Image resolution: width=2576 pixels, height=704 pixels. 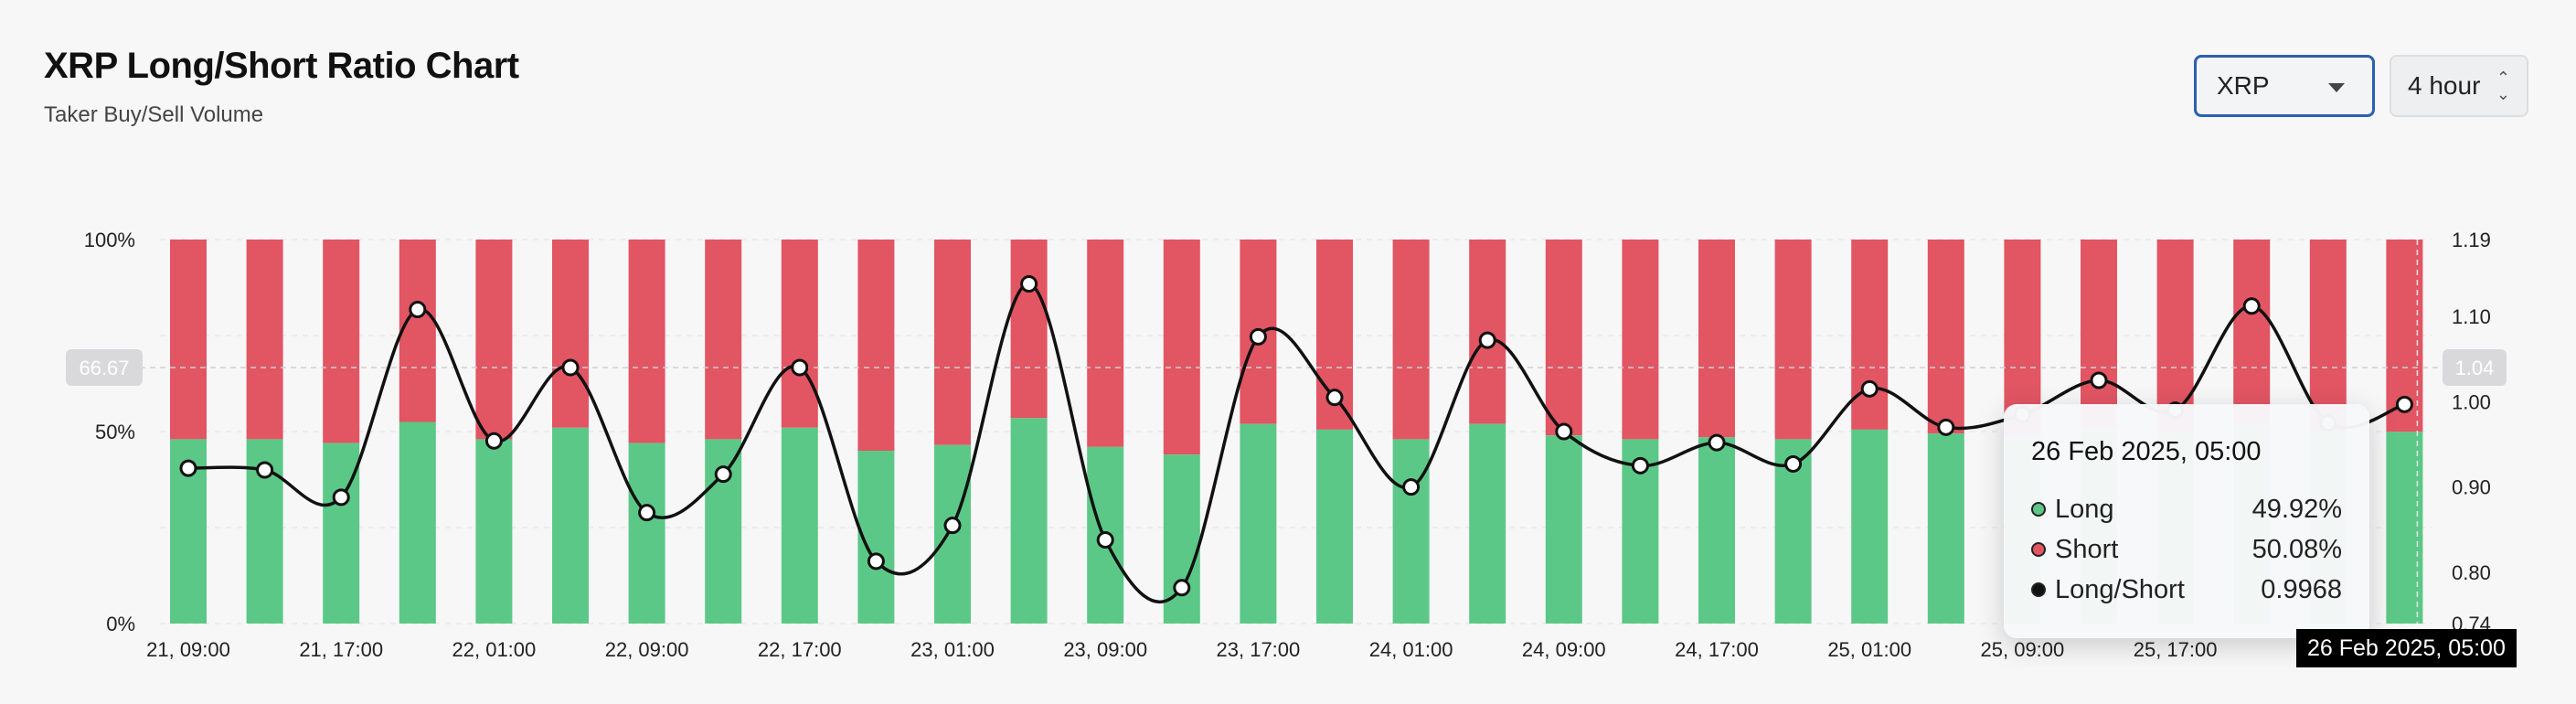 I want to click on x-axis-tick: 24, 09:00, so click(x=1564, y=649).